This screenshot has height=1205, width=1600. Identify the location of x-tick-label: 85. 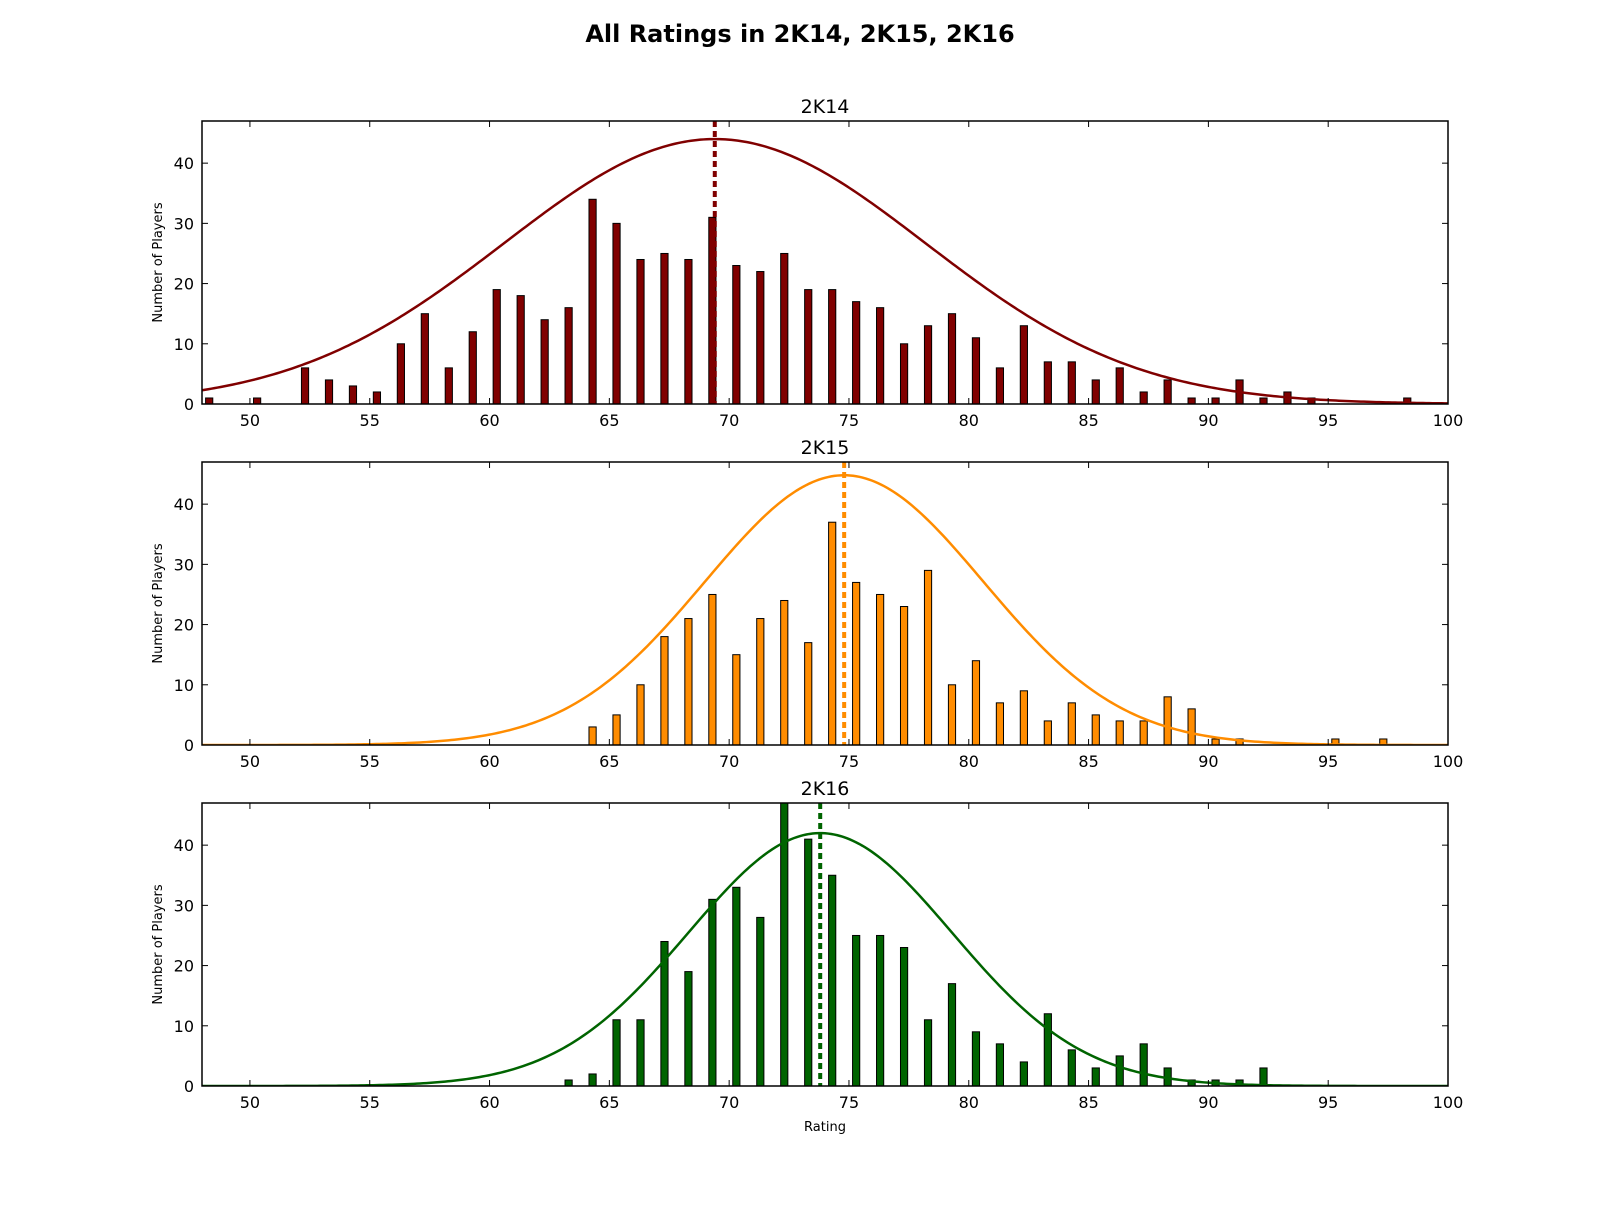
(1088, 761).